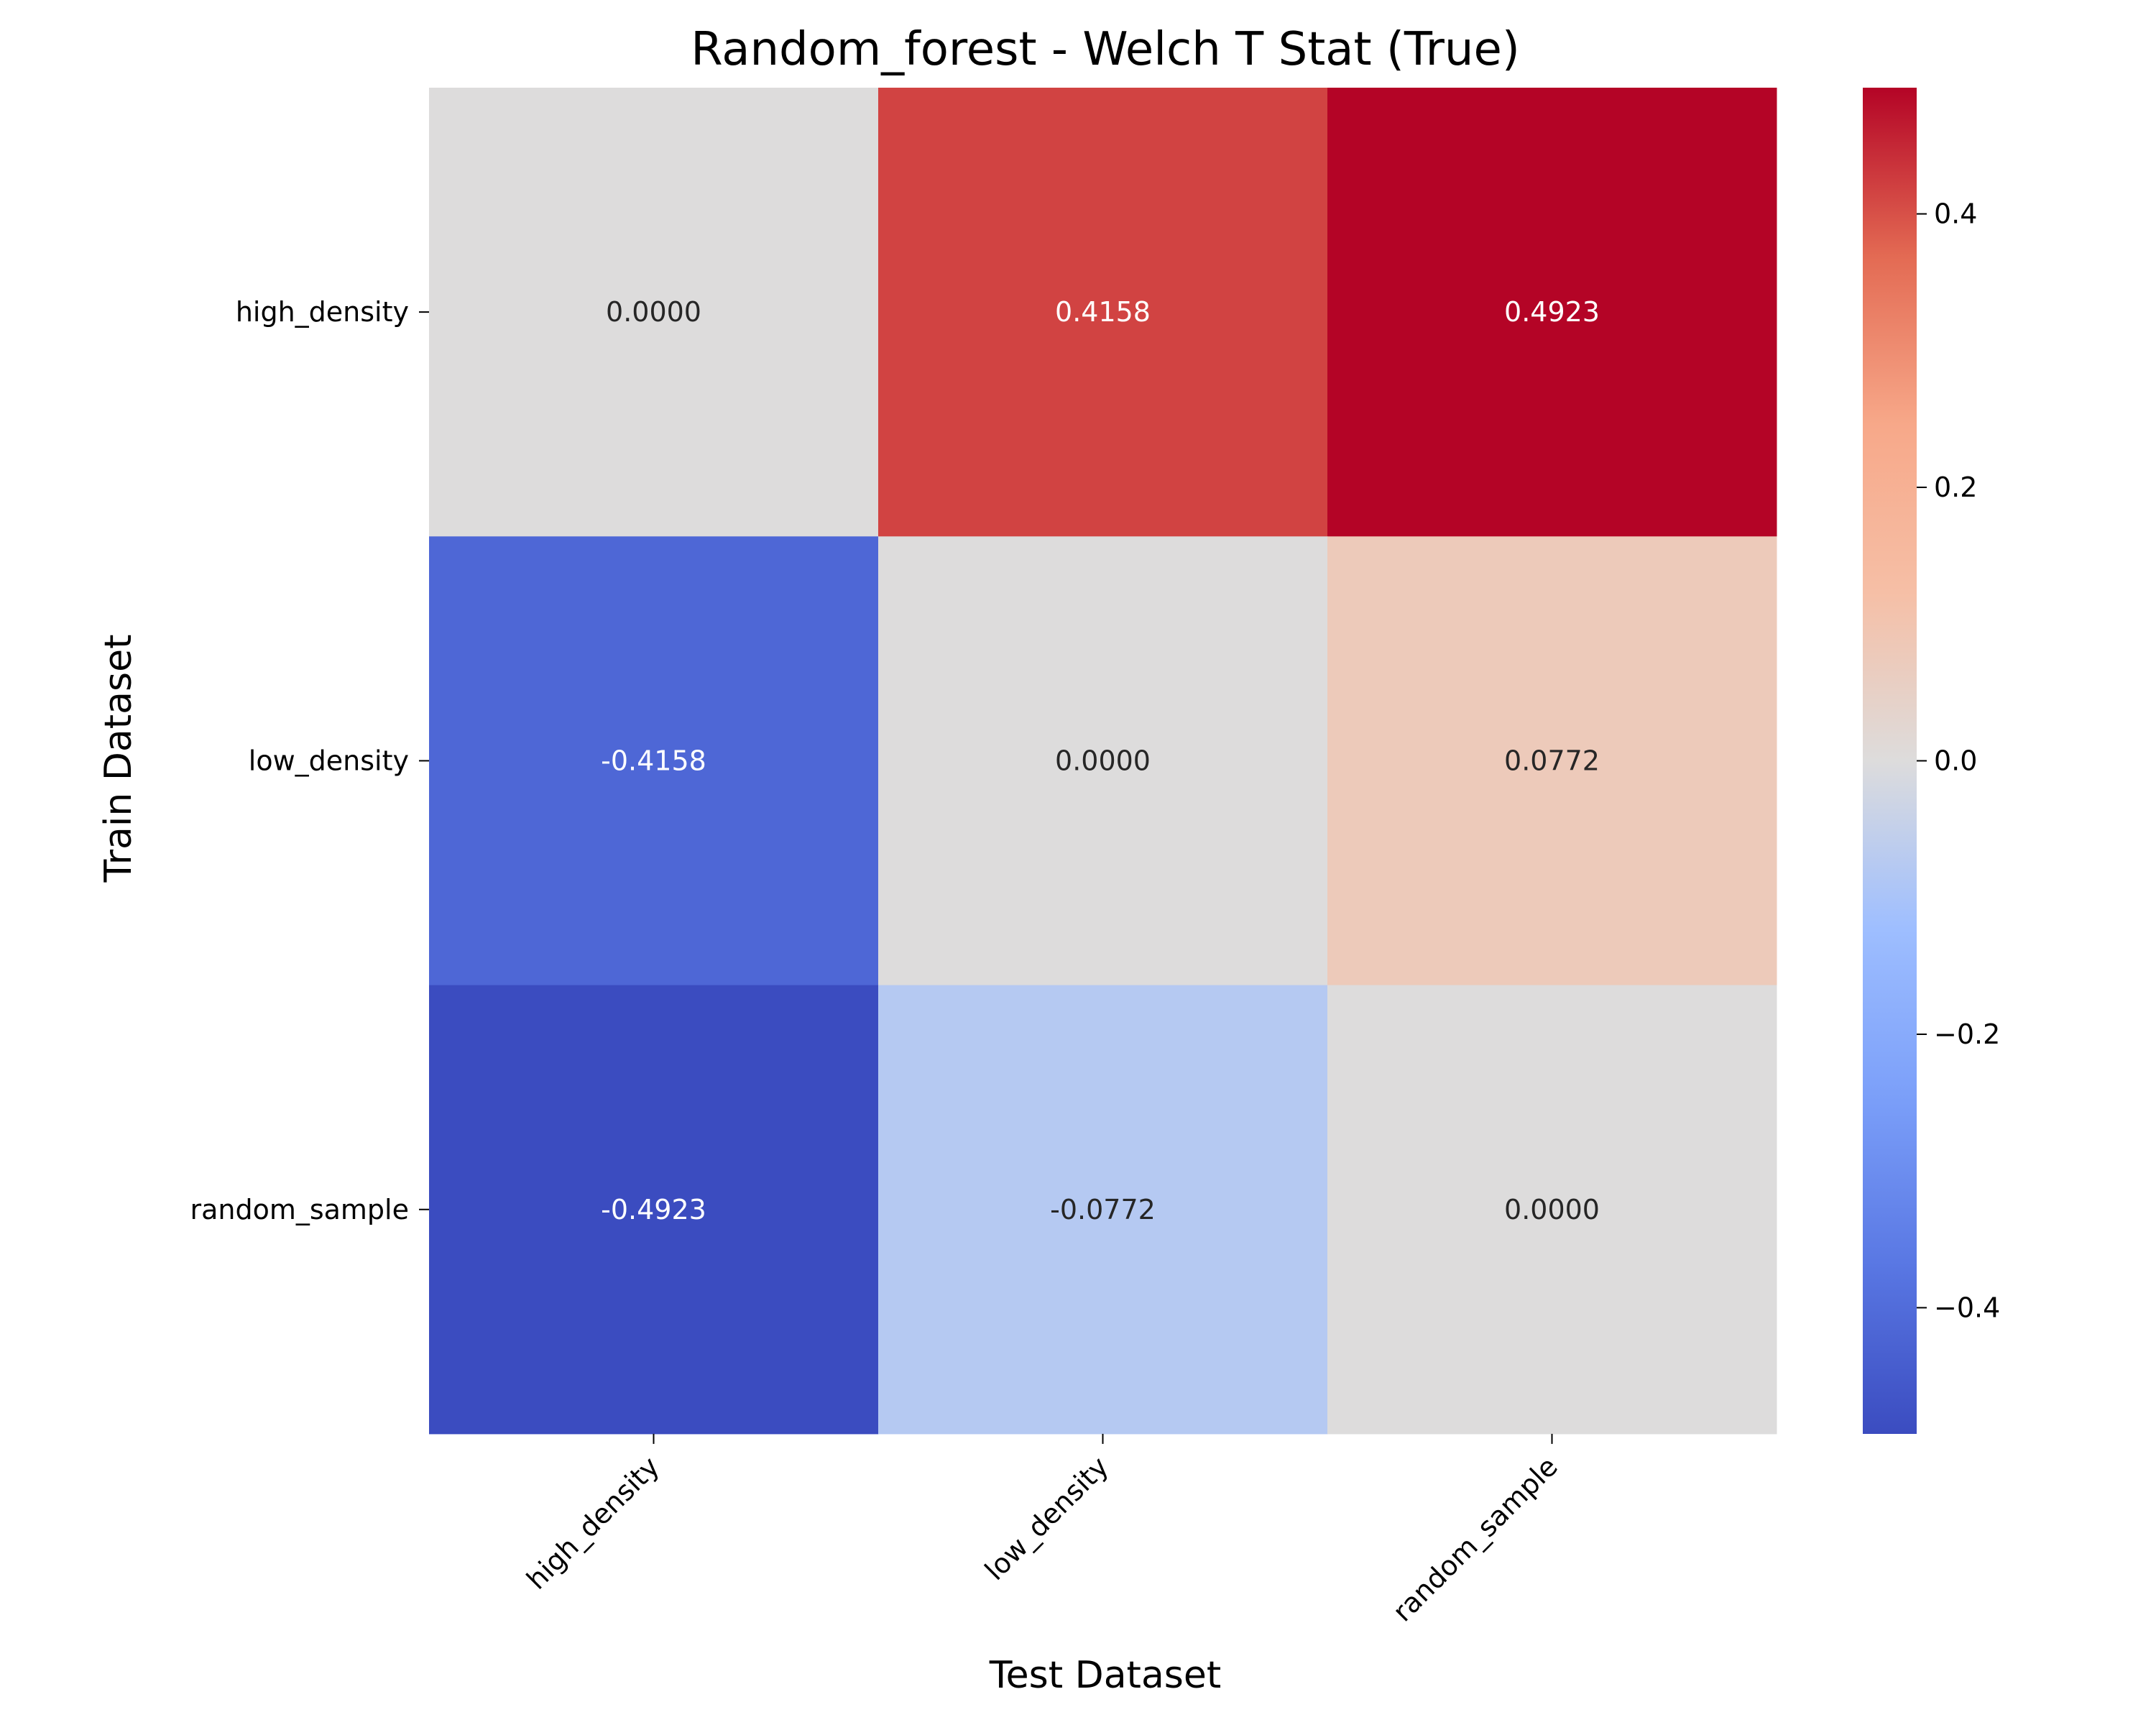  I want to click on colorbar-tick-label: −0.2, so click(1967, 1034).